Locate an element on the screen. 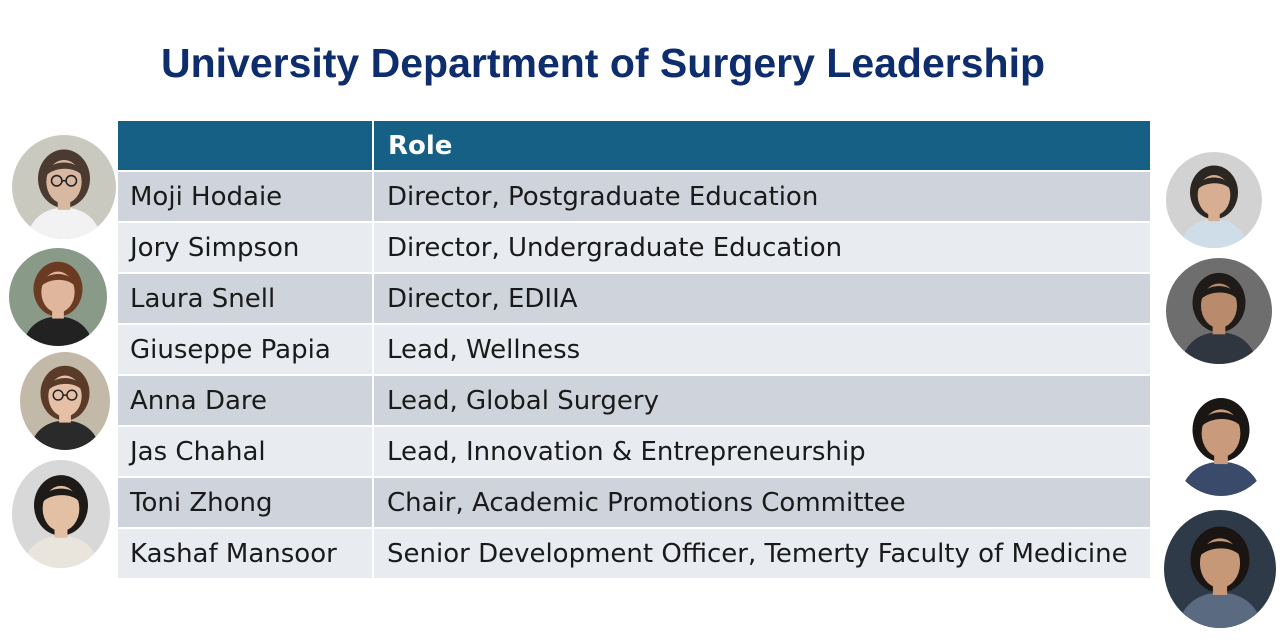  leader-name: Kashaf Mansoor is located at coordinates (246, 552).